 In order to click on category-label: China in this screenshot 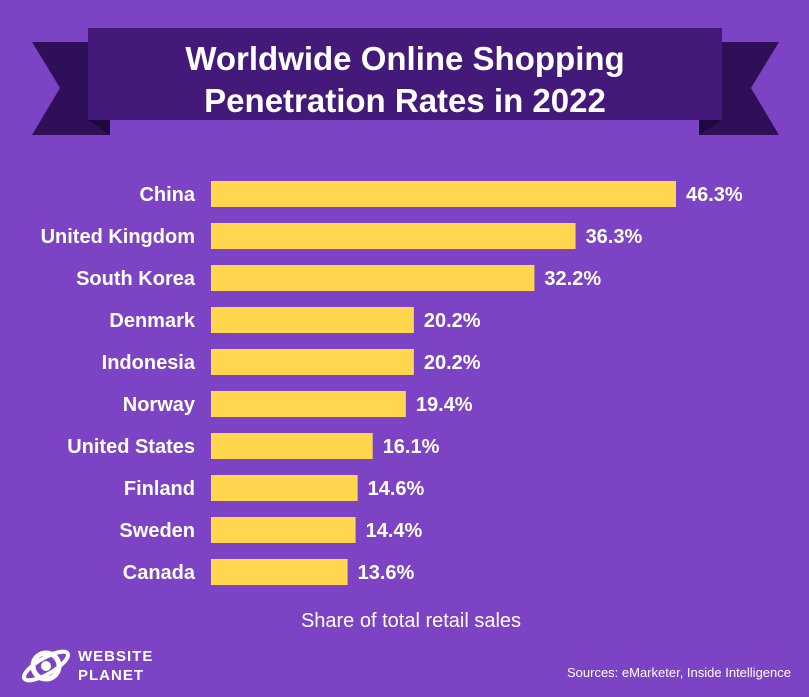, I will do `click(167, 195)`.